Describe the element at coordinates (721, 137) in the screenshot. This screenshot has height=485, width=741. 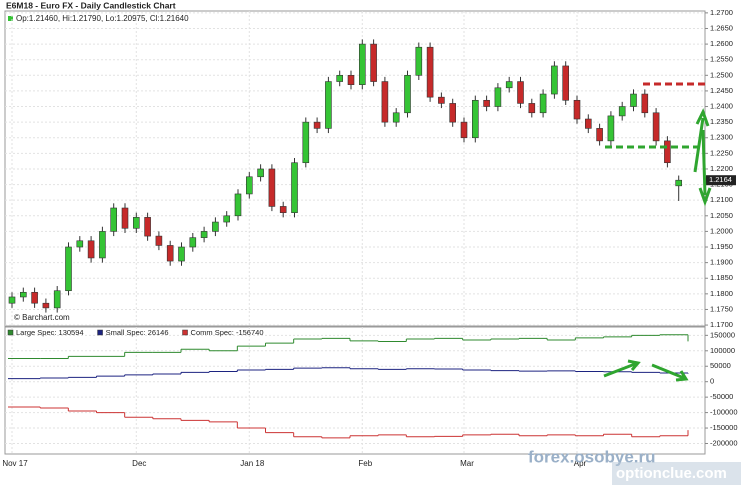
I see `y-tick-label: 1.2300` at that location.